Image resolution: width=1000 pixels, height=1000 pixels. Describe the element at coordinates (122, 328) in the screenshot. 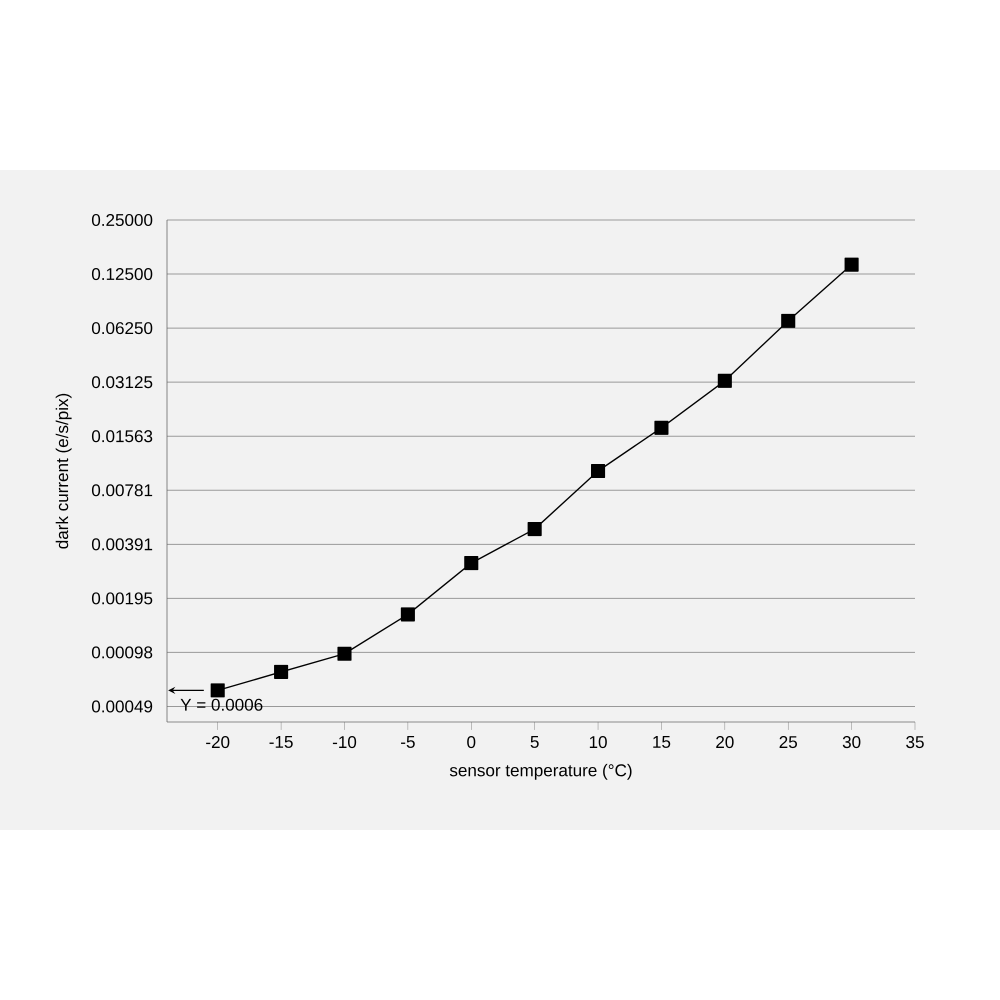

I see `y-tick-label: 0.06250` at that location.